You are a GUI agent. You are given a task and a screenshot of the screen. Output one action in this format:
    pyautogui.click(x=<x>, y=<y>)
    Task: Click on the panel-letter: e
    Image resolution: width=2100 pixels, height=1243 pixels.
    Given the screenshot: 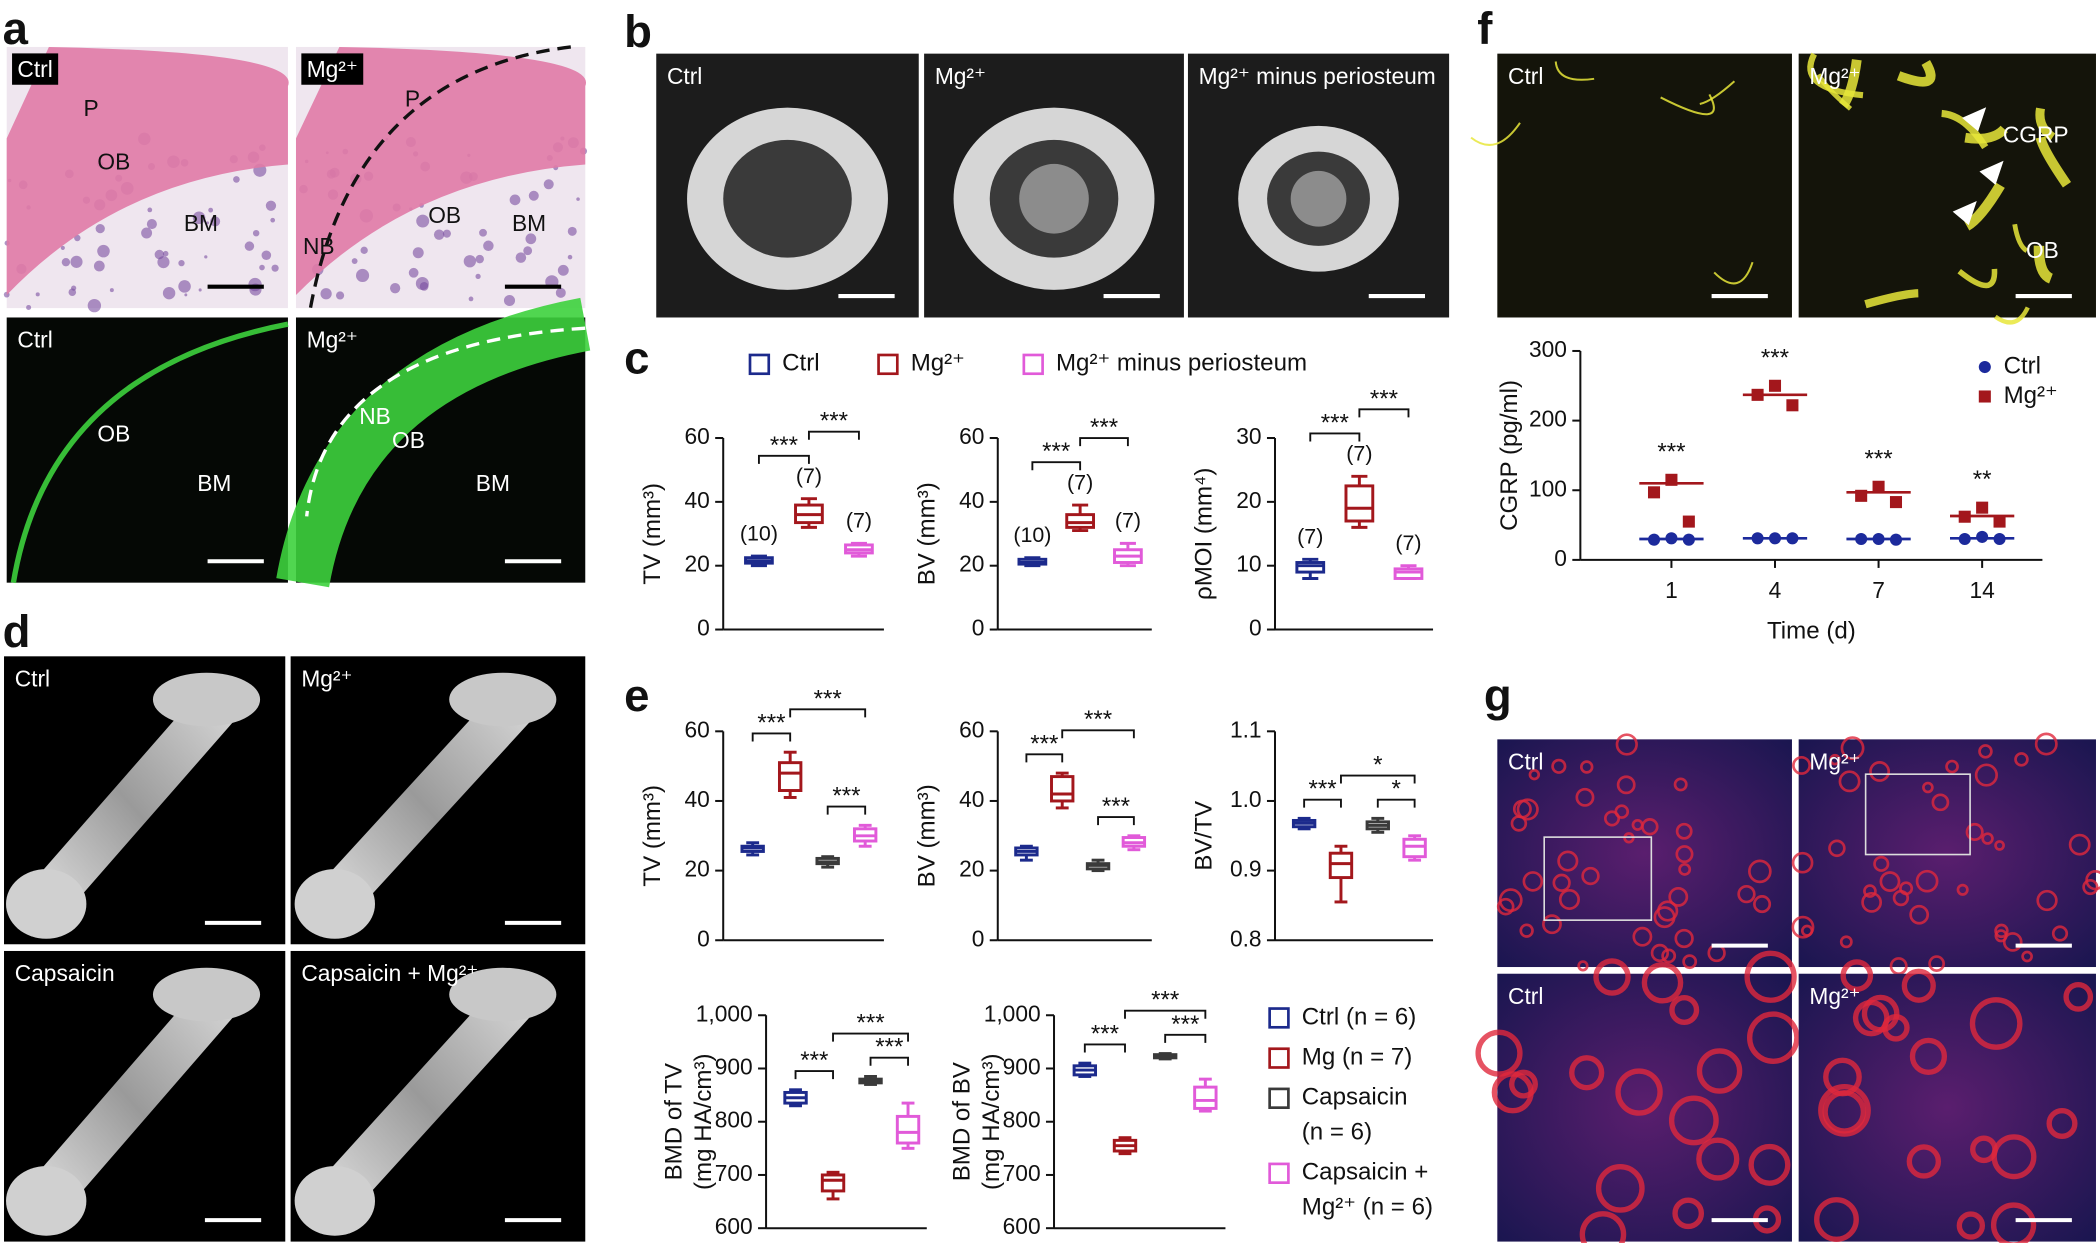 What is the action you would take?
    pyautogui.click(x=636, y=695)
    